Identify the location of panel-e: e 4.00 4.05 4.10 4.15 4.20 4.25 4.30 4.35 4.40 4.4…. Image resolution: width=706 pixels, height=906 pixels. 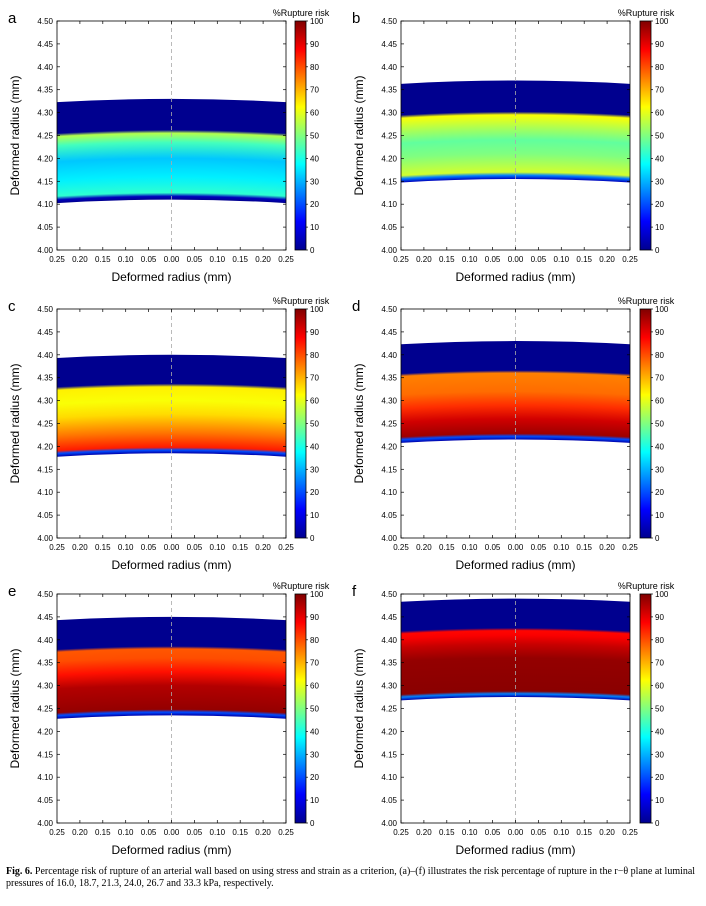
(169, 719).